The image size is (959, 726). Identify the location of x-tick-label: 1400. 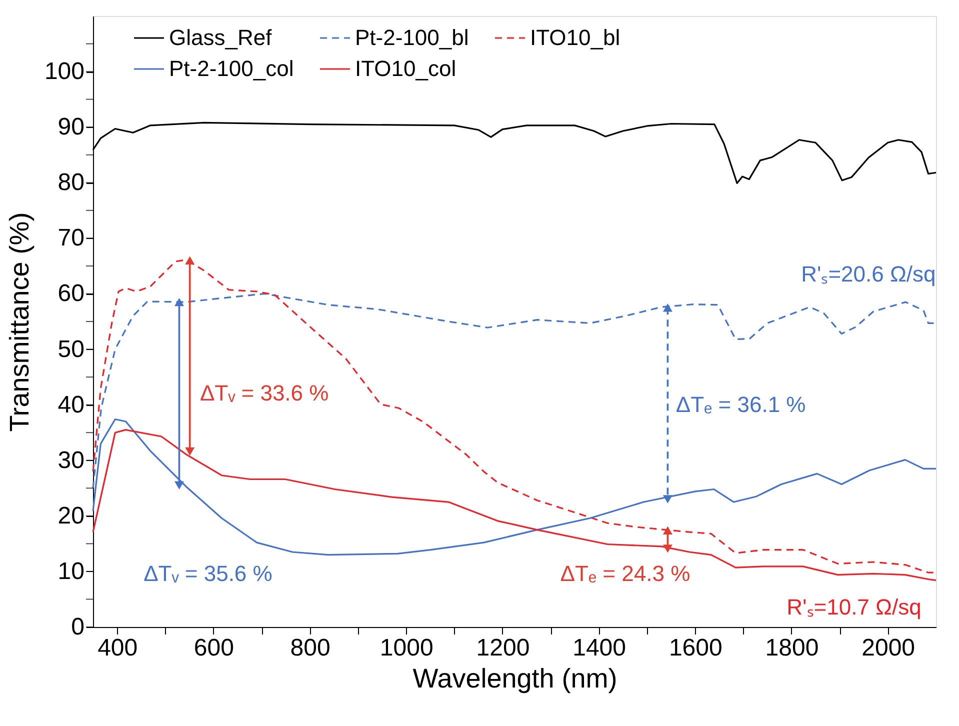
(599, 648).